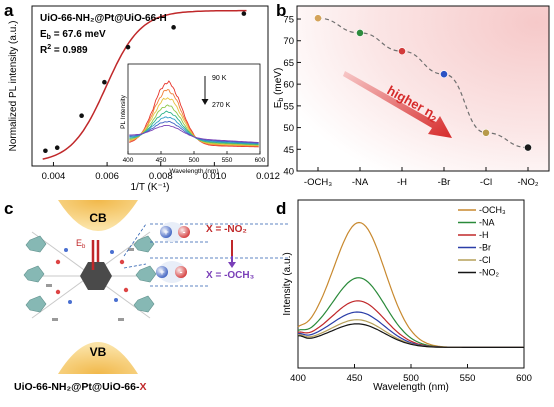 Image resolution: width=554 pixels, height=407 pixels. Describe the element at coordinates (81, 244) in the screenshot. I see `eb-label: Eb` at that location.